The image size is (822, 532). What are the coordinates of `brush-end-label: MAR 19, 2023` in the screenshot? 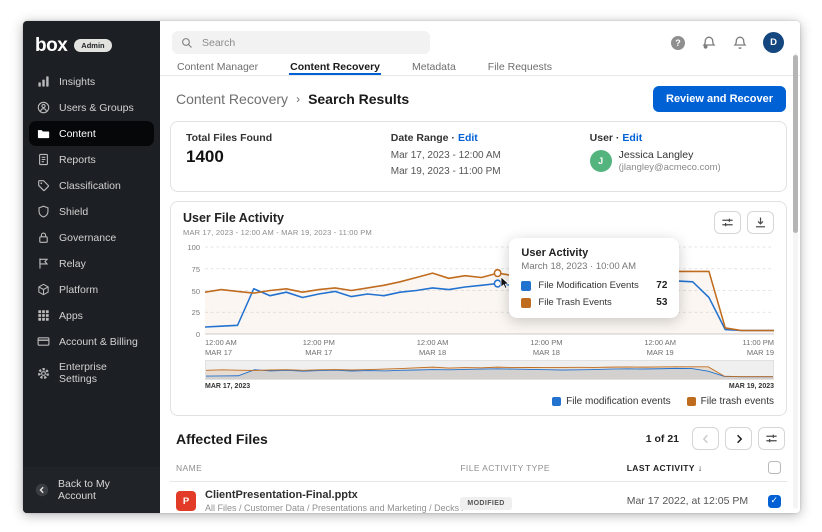 It's located at (751, 386).